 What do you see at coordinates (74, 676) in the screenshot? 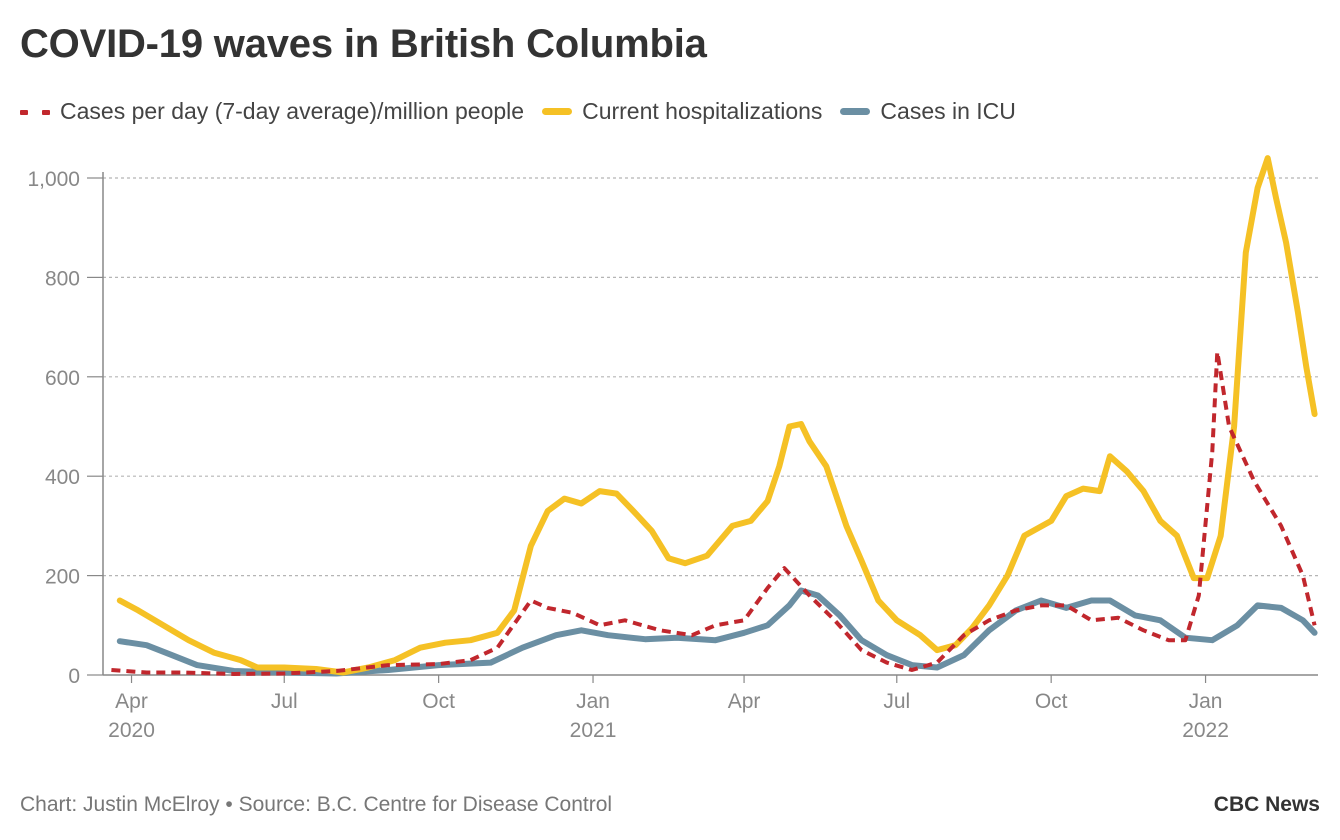
I see `y-tick-label: 0` at bounding box center [74, 676].